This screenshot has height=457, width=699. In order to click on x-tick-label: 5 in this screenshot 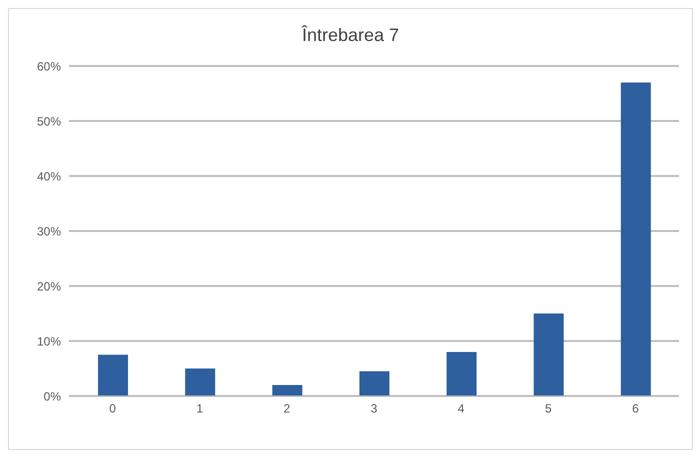, I will do `click(548, 409)`.